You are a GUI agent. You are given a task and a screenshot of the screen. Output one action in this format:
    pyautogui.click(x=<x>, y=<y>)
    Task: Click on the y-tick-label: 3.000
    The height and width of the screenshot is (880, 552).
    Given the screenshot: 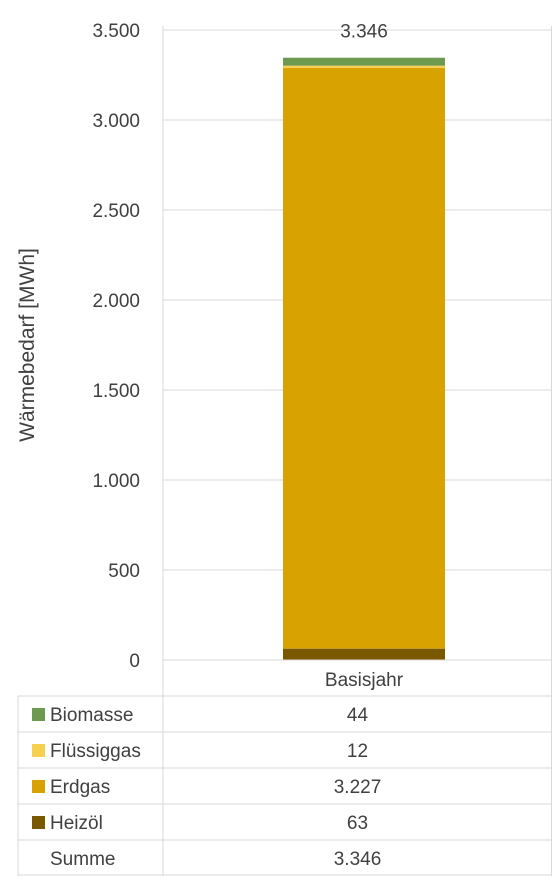 What is the action you would take?
    pyautogui.click(x=116, y=121)
    